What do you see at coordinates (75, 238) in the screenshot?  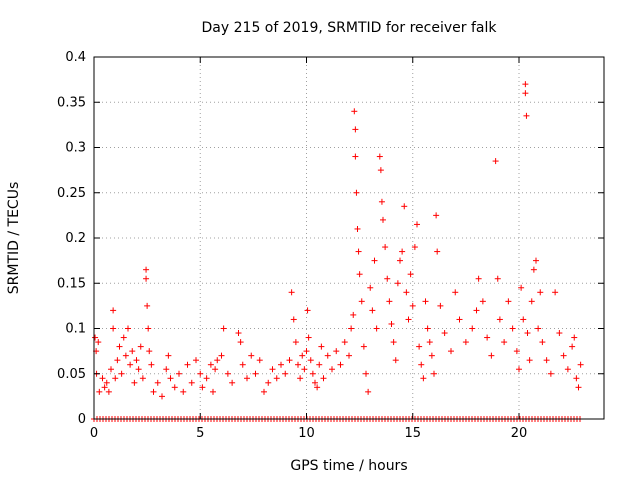 I see `y-tick-label: 0.2` at bounding box center [75, 238].